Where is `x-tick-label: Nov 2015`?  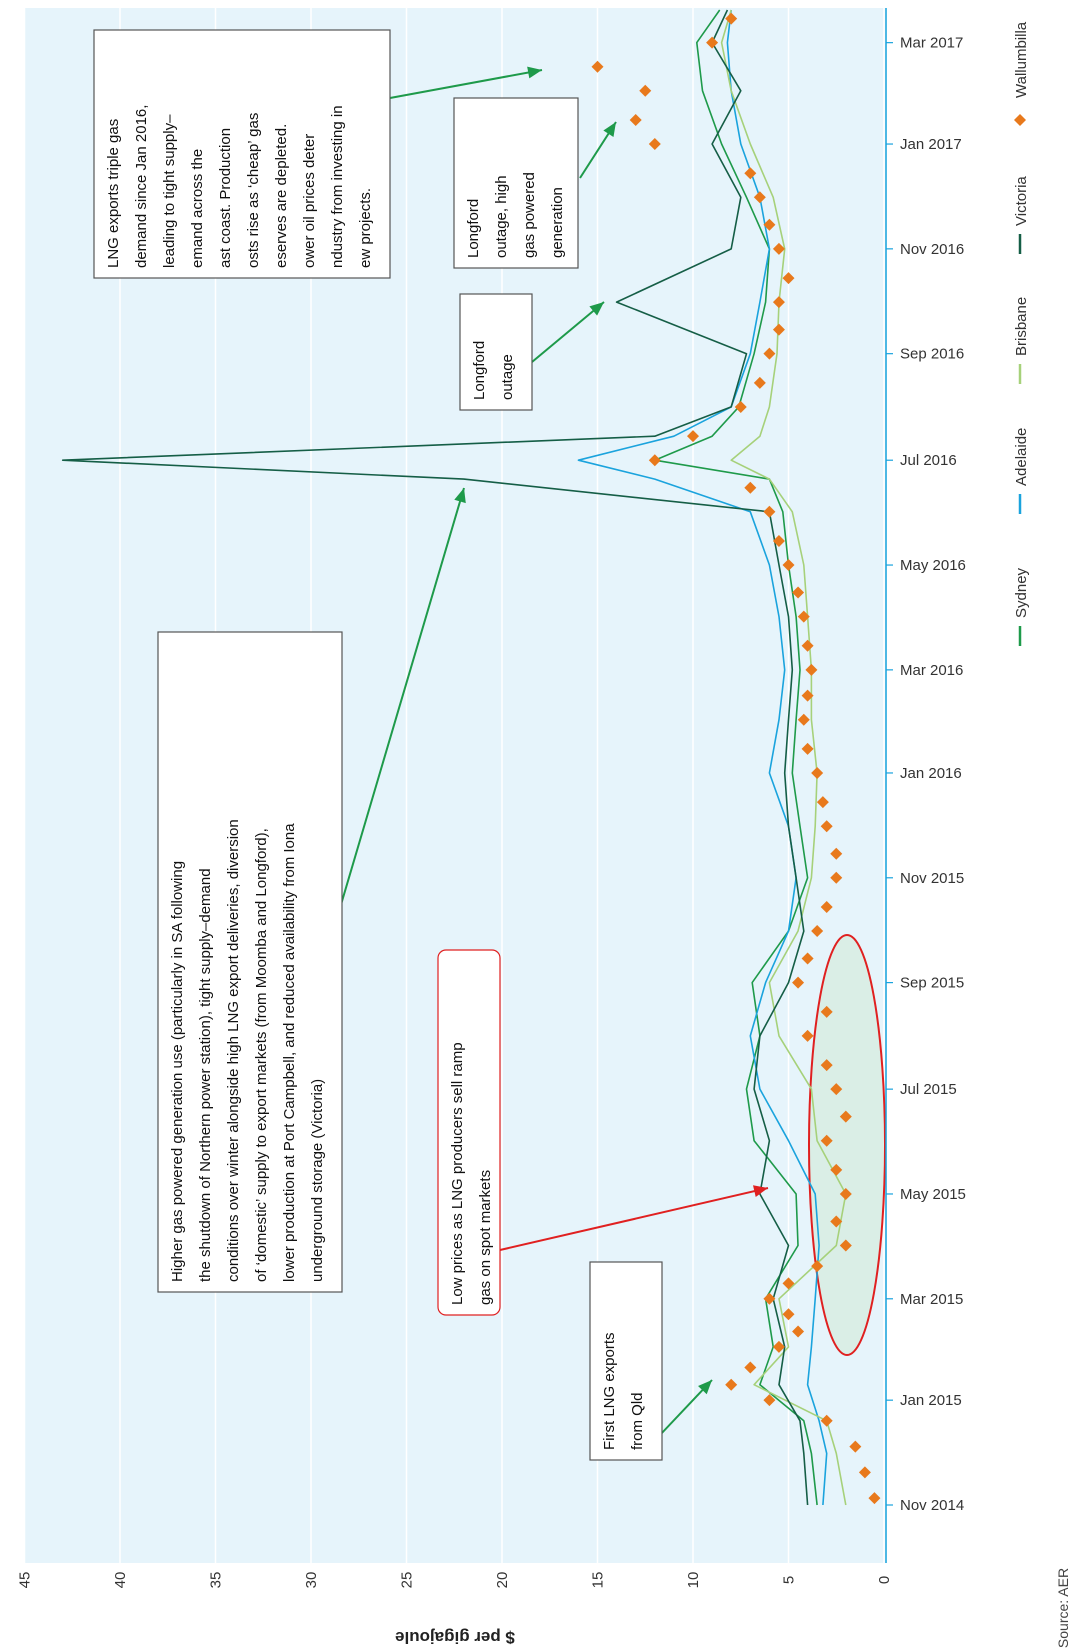
x-tick-label: Nov 2015 is located at coordinates (932, 878).